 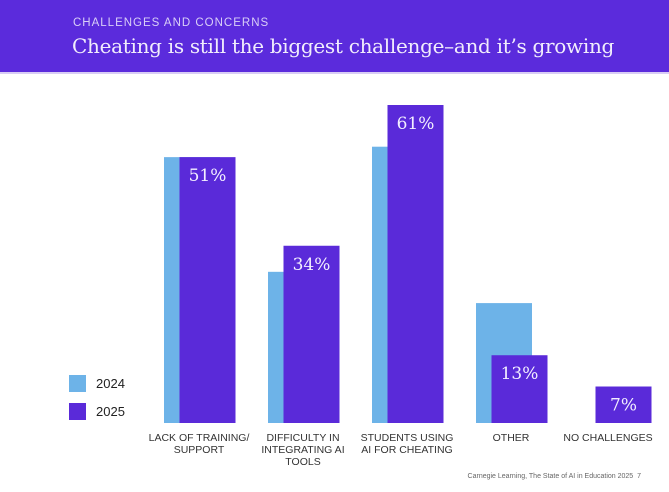 What do you see at coordinates (110, 383) in the screenshot?
I see `legend-label-2024: 2024` at bounding box center [110, 383].